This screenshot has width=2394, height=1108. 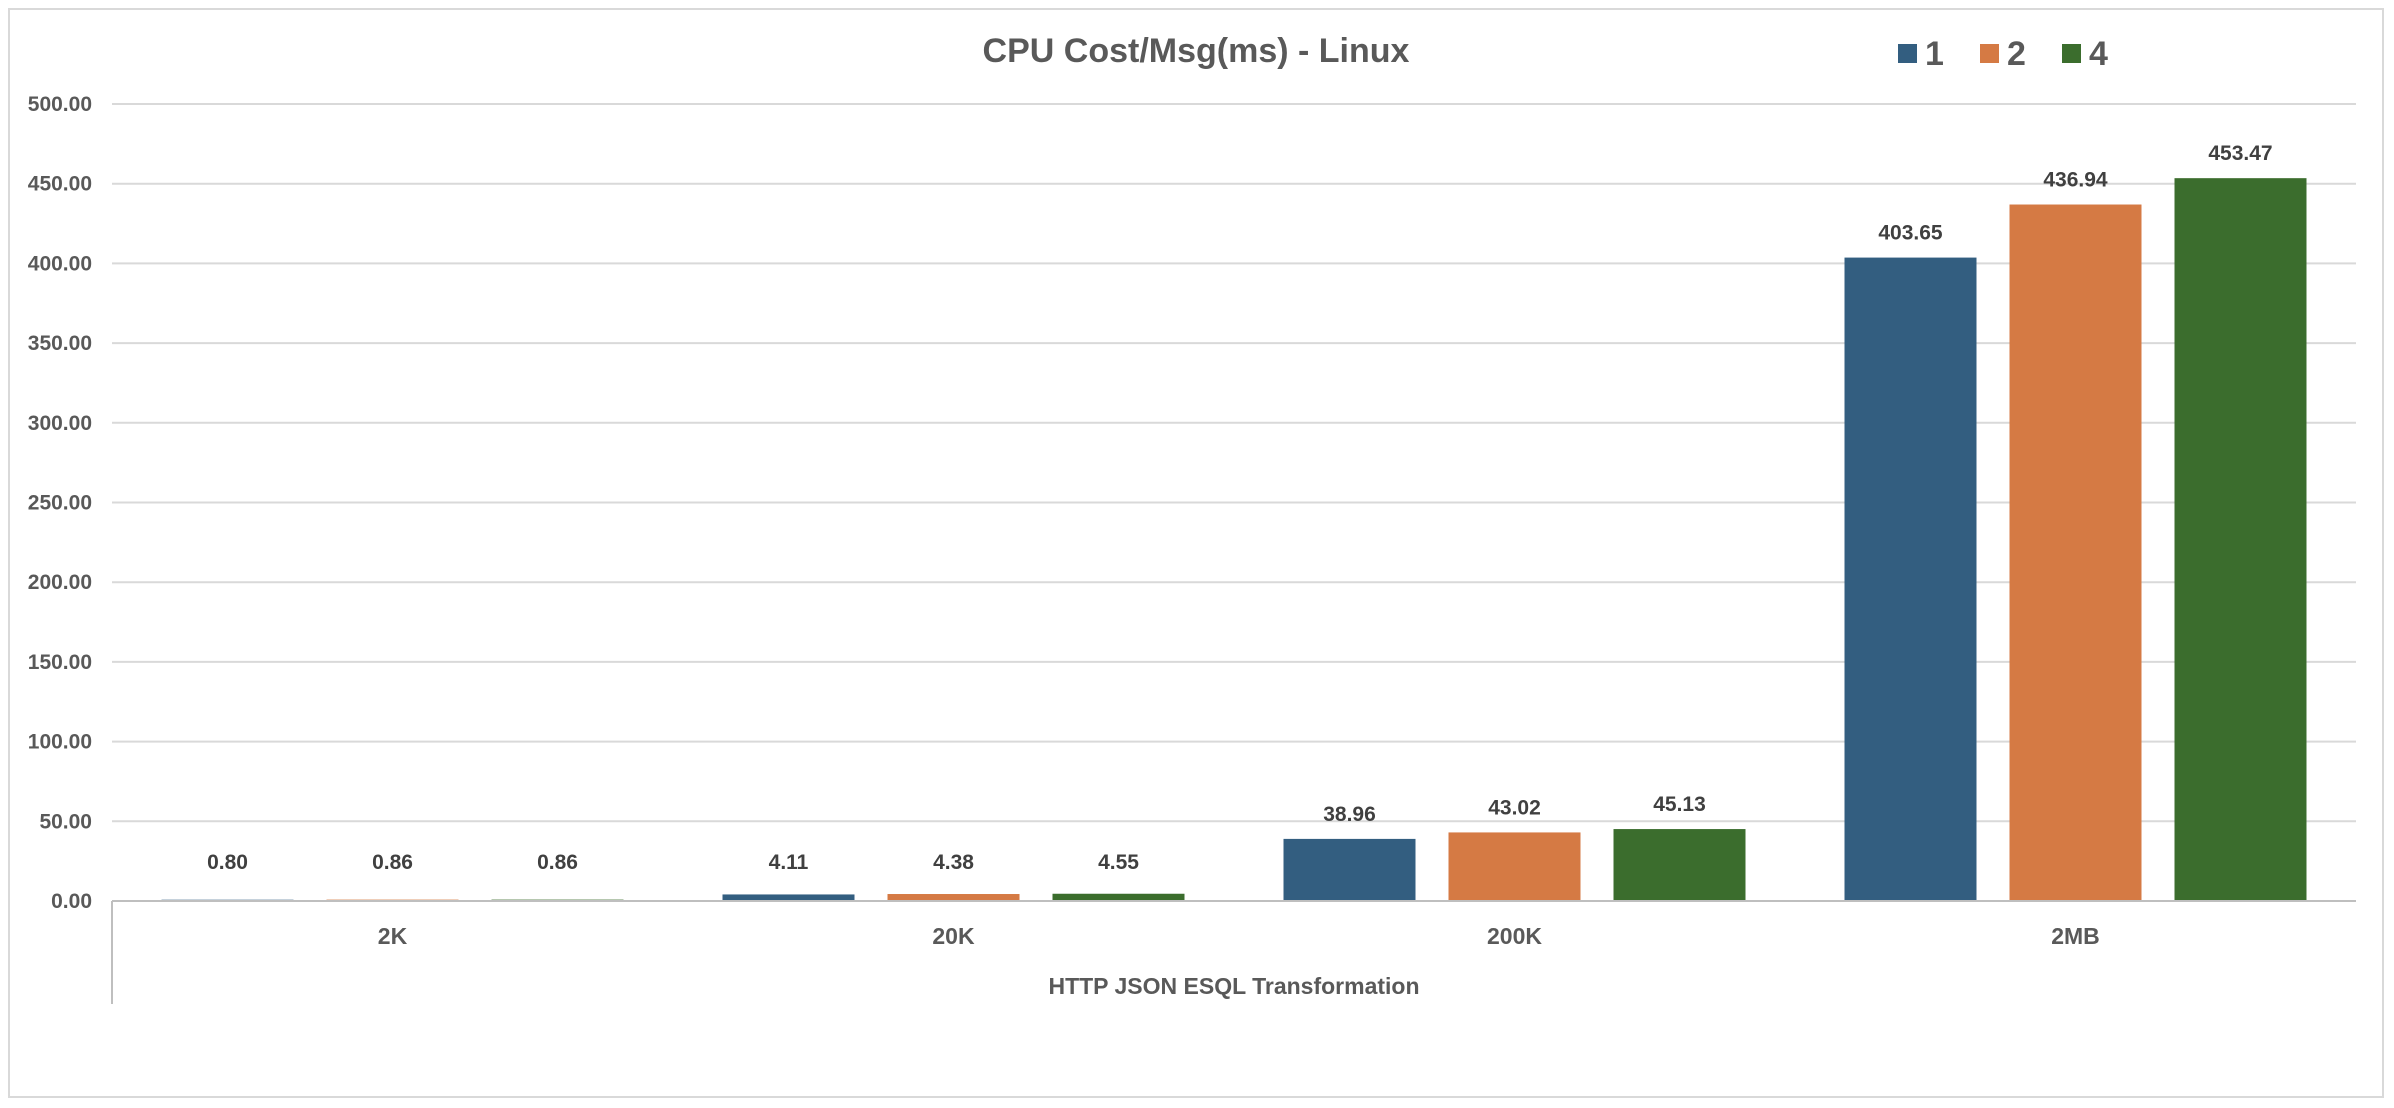 What do you see at coordinates (1196, 51) in the screenshot?
I see `chart-title: CPU Cost/Msg(ms) - Linux` at bounding box center [1196, 51].